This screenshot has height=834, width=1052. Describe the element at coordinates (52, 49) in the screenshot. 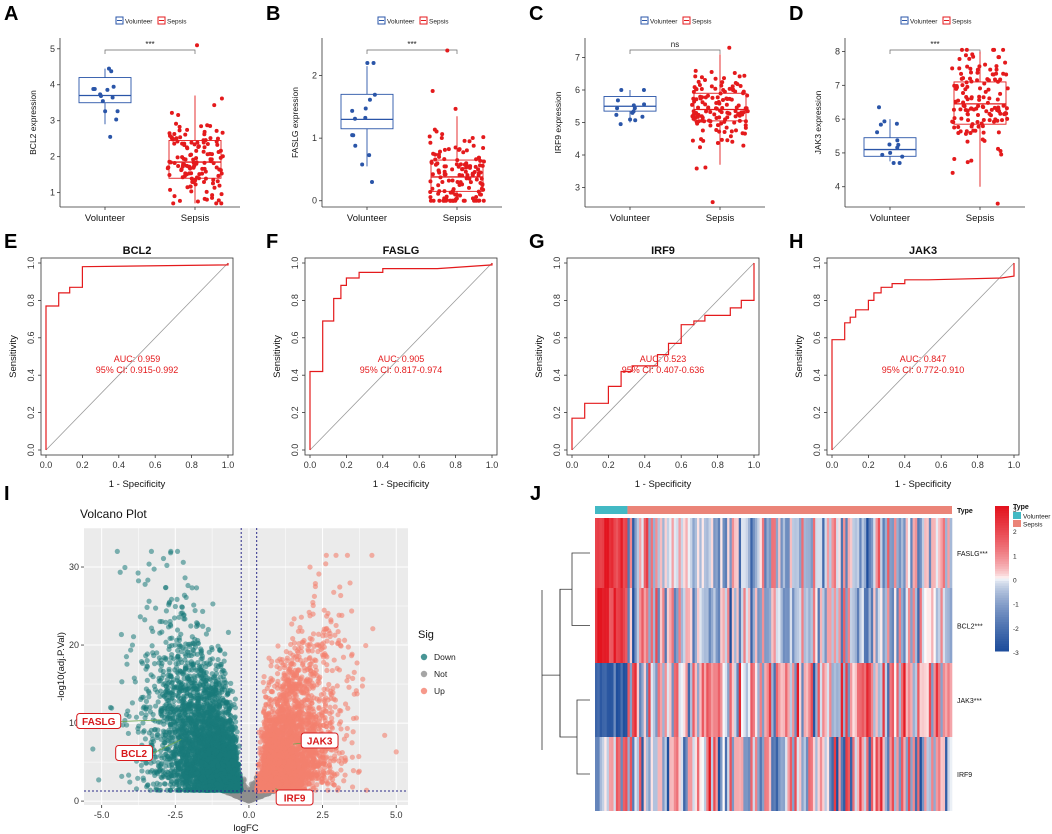

I see `y-tick-label: 5` at that location.